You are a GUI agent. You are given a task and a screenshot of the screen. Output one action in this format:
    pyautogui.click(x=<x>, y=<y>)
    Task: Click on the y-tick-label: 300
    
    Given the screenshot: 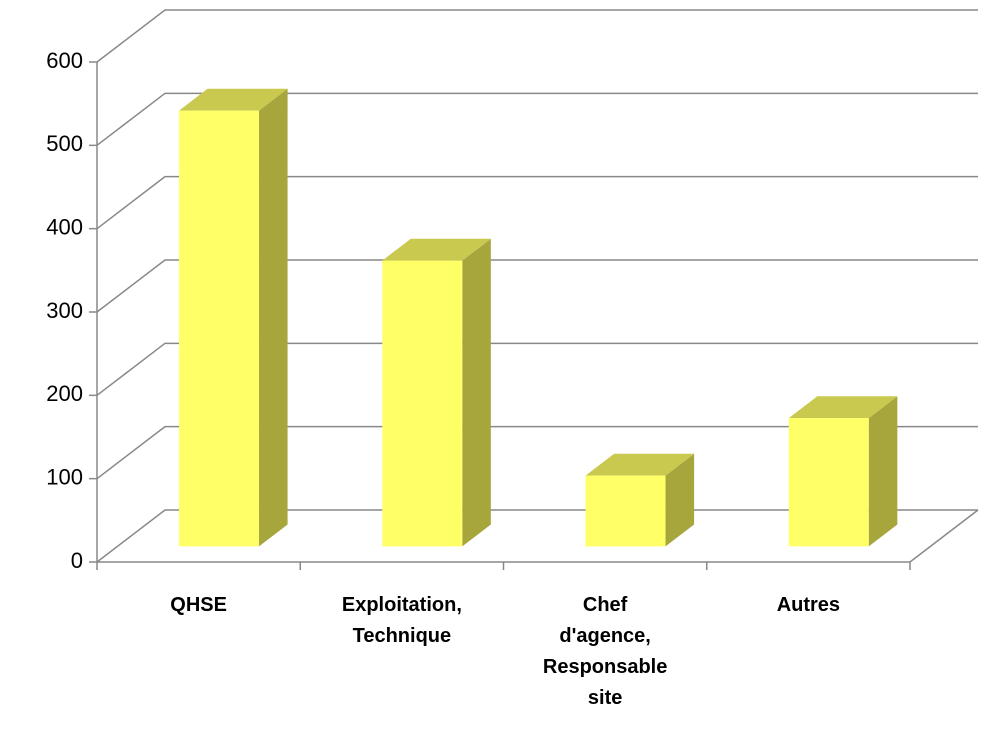 What is the action you would take?
    pyautogui.click(x=64, y=310)
    